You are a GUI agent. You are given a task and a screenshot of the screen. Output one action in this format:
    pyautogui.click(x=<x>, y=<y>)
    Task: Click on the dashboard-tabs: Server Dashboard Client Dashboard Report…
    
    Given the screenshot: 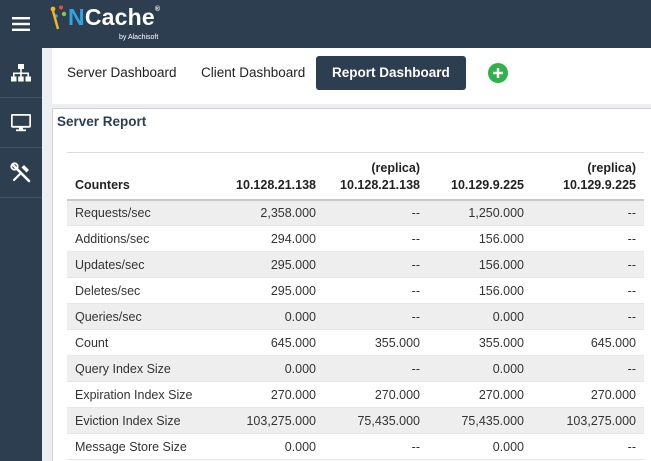 What is the action you would take?
    pyautogui.click(x=351, y=76)
    